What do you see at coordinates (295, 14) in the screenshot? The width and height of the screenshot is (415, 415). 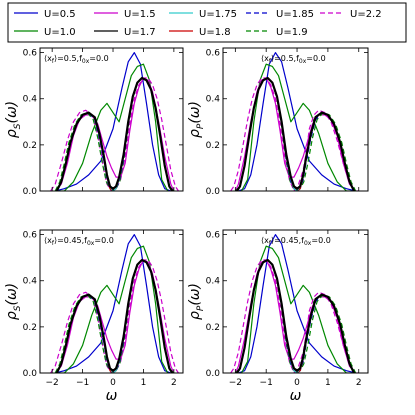 I see `legend-label: U=1.85` at bounding box center [295, 14].